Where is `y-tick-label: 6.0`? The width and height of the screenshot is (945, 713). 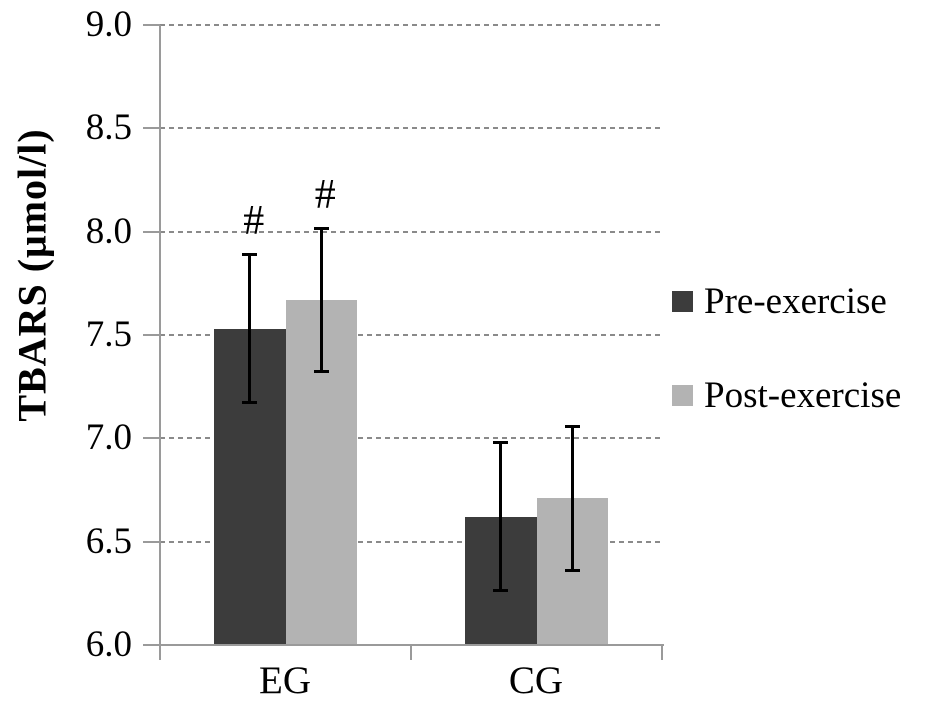
y-tick-label: 6.0 is located at coordinates (108, 644).